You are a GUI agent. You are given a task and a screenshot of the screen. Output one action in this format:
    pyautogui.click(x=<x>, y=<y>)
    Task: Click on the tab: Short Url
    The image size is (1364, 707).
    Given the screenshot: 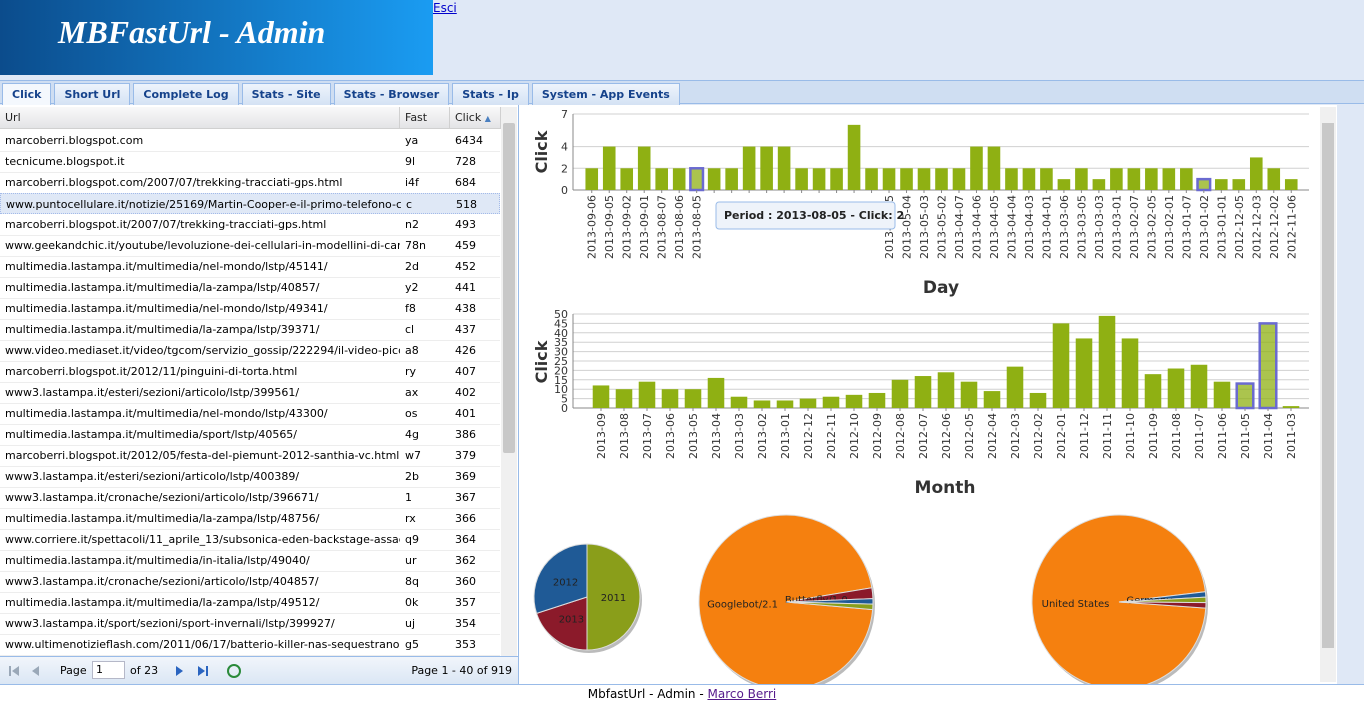 What is the action you would take?
    pyautogui.click(x=92, y=94)
    